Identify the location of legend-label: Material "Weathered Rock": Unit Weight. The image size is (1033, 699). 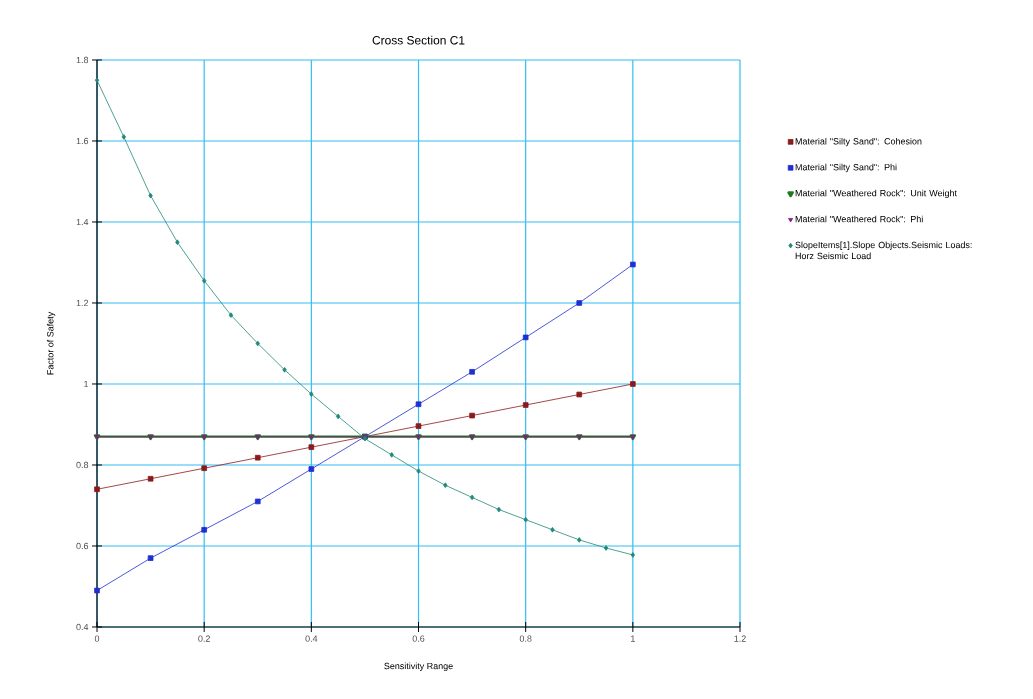
(876, 194).